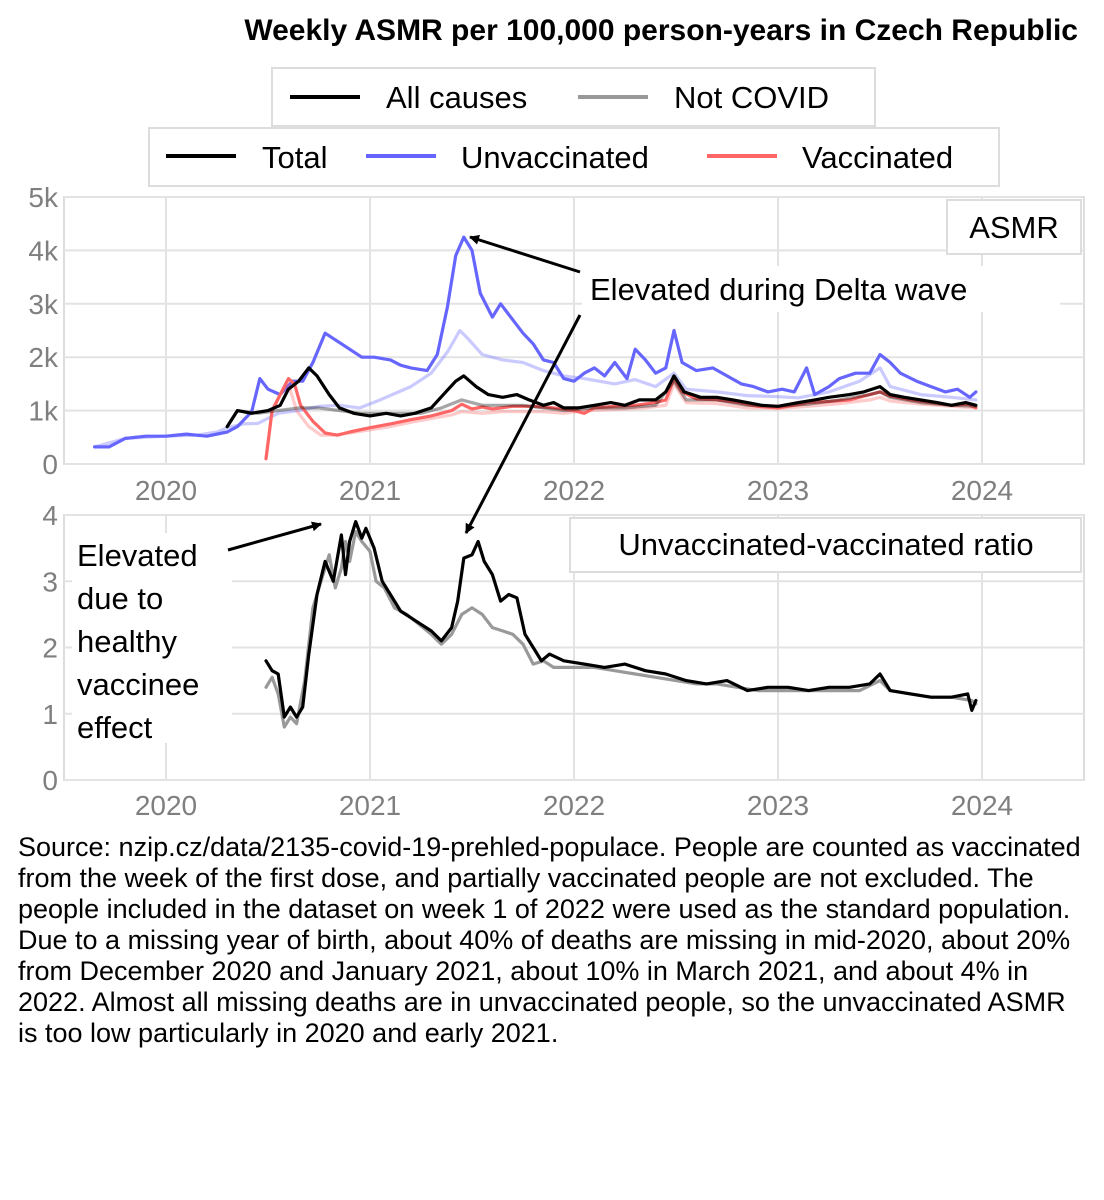  I want to click on panel-ratio-x-ticks: 2020 2021 2022 2023 2024, so click(574, 805).